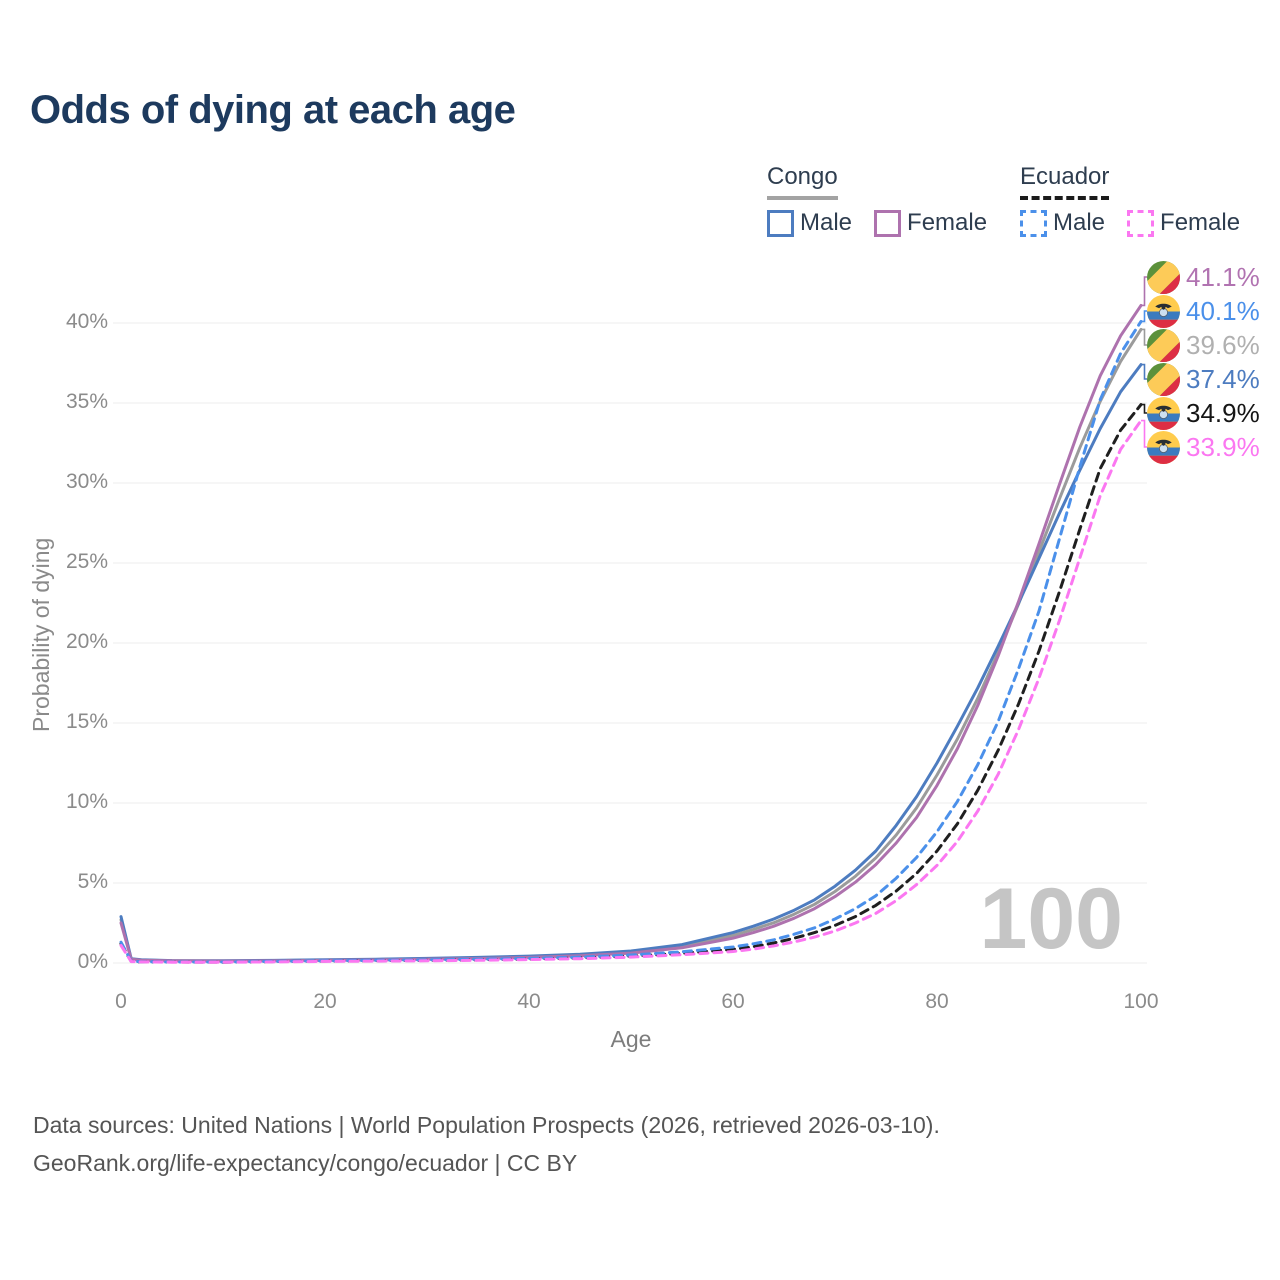 The image size is (1280, 1280). Describe the element at coordinates (888, 223) in the screenshot. I see `congo-female-swatch-icon` at that location.